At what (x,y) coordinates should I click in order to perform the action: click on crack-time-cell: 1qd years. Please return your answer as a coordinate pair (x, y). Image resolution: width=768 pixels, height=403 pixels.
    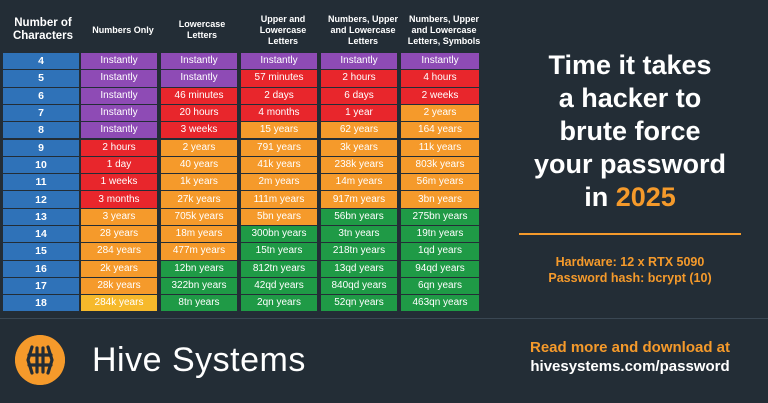
    Looking at the image, I should click on (440, 251).